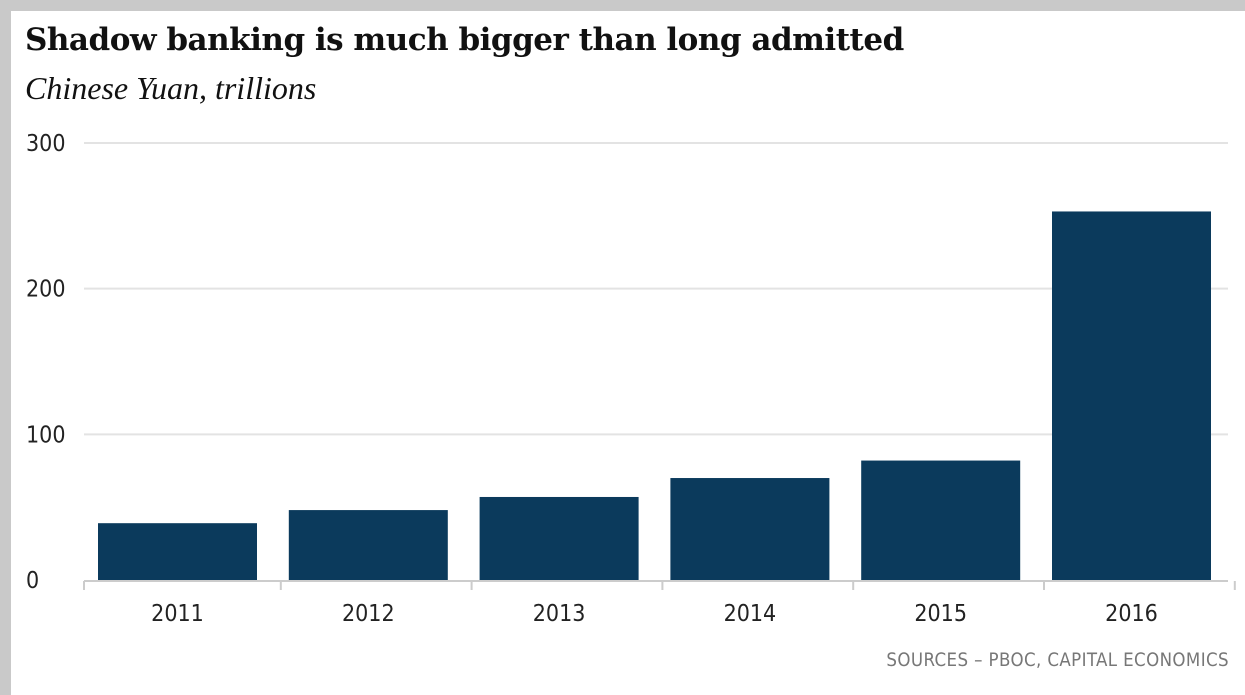 This screenshot has height=695, width=1245. What do you see at coordinates (1057, 660) in the screenshot?
I see `source-note: SOURCES – PBOC, CAPITAL ECONOMICS` at bounding box center [1057, 660].